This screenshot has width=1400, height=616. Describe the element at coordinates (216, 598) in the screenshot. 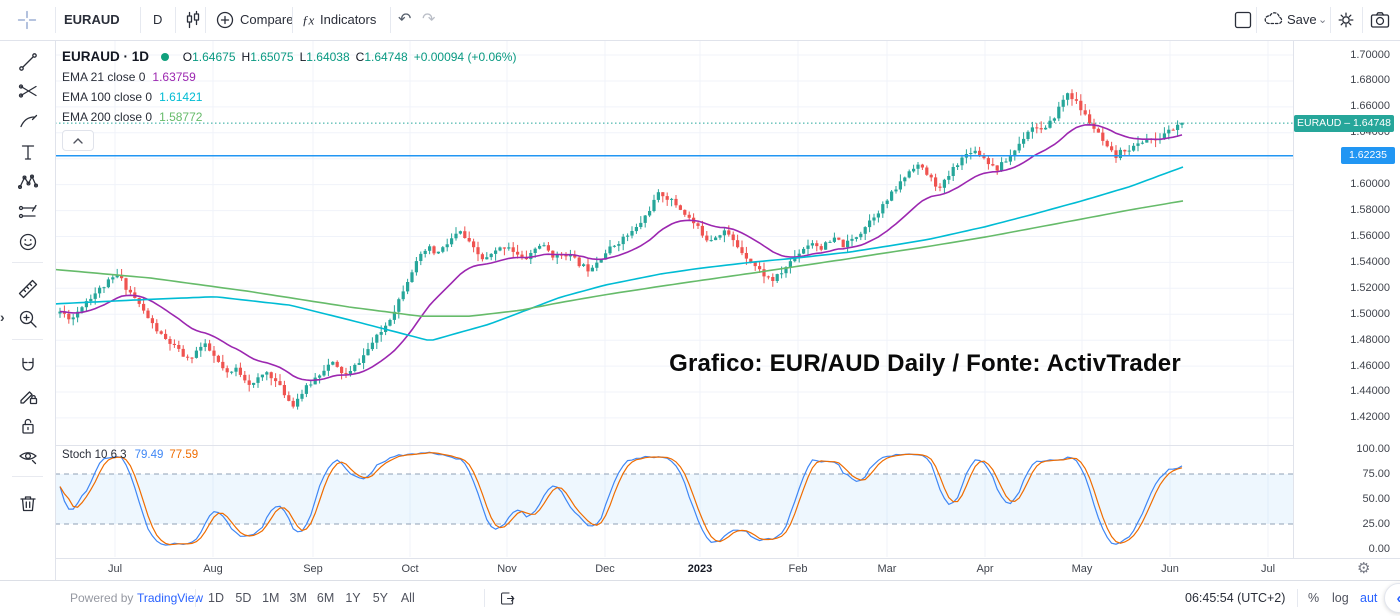

I see `range-1D: 1D` at that location.